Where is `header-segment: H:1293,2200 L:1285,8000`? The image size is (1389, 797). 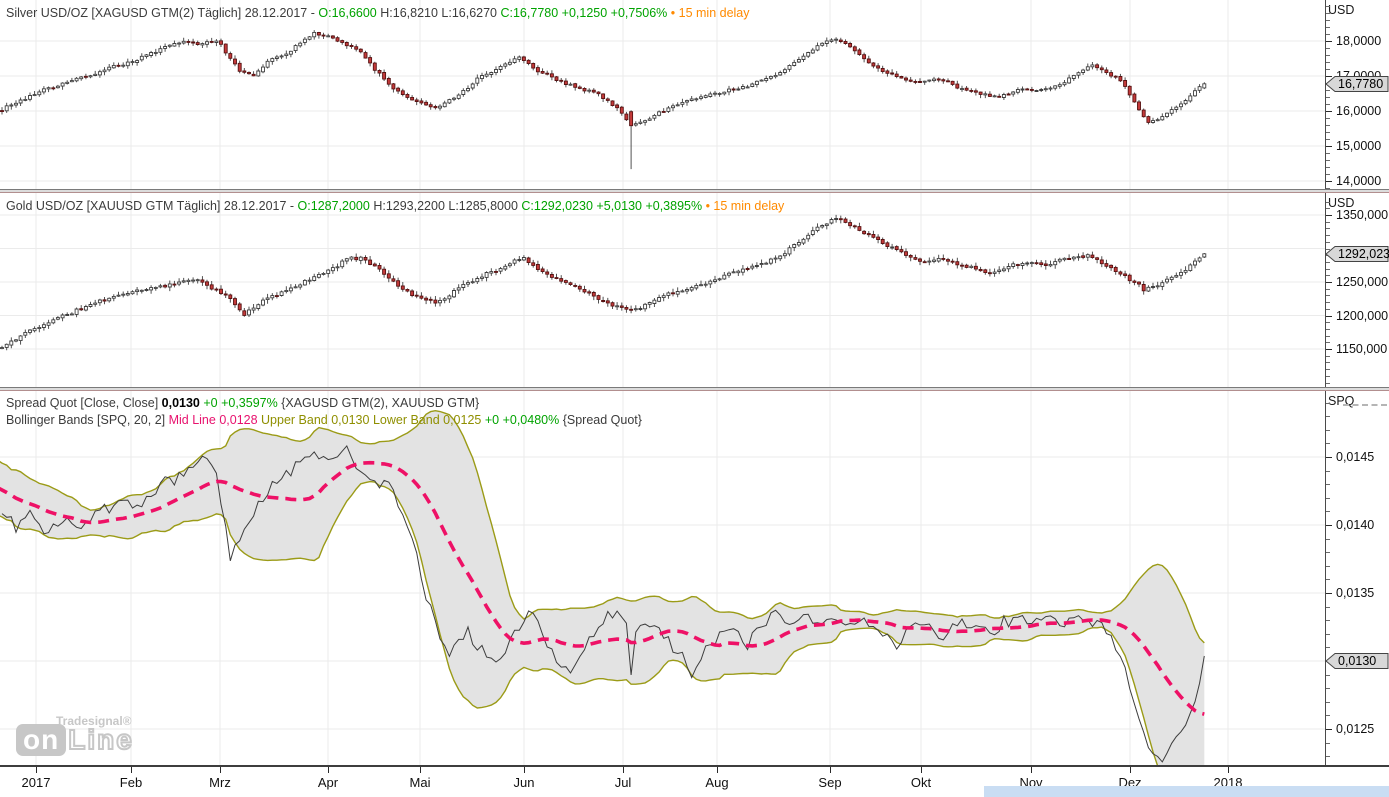
header-segment: H:1293,2200 L:1285,8000 is located at coordinates (445, 206).